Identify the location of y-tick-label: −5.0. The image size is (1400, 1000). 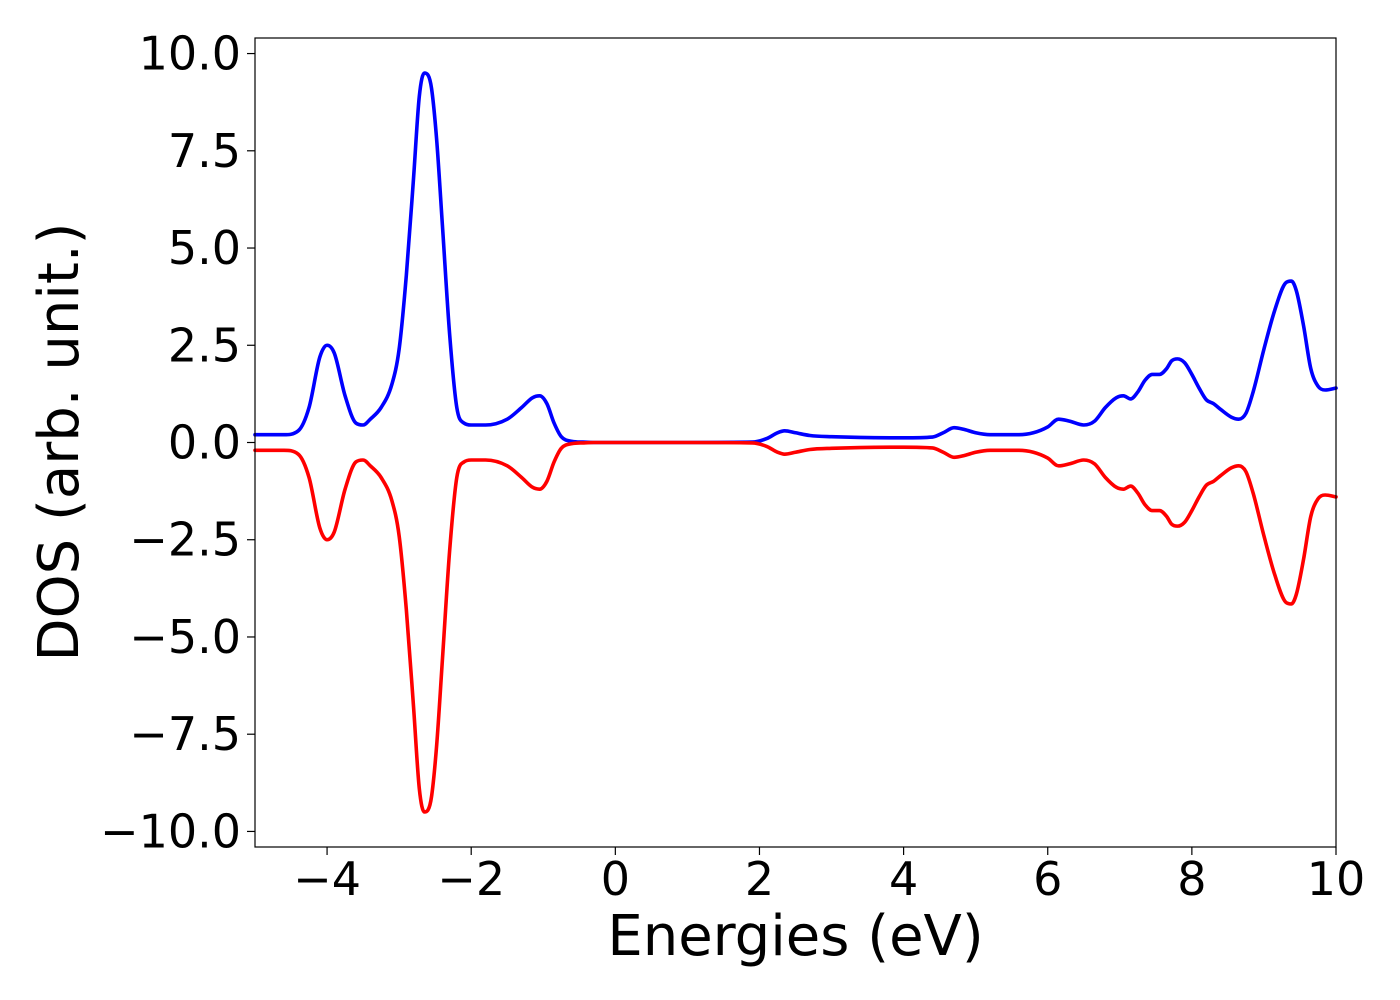
(185, 637).